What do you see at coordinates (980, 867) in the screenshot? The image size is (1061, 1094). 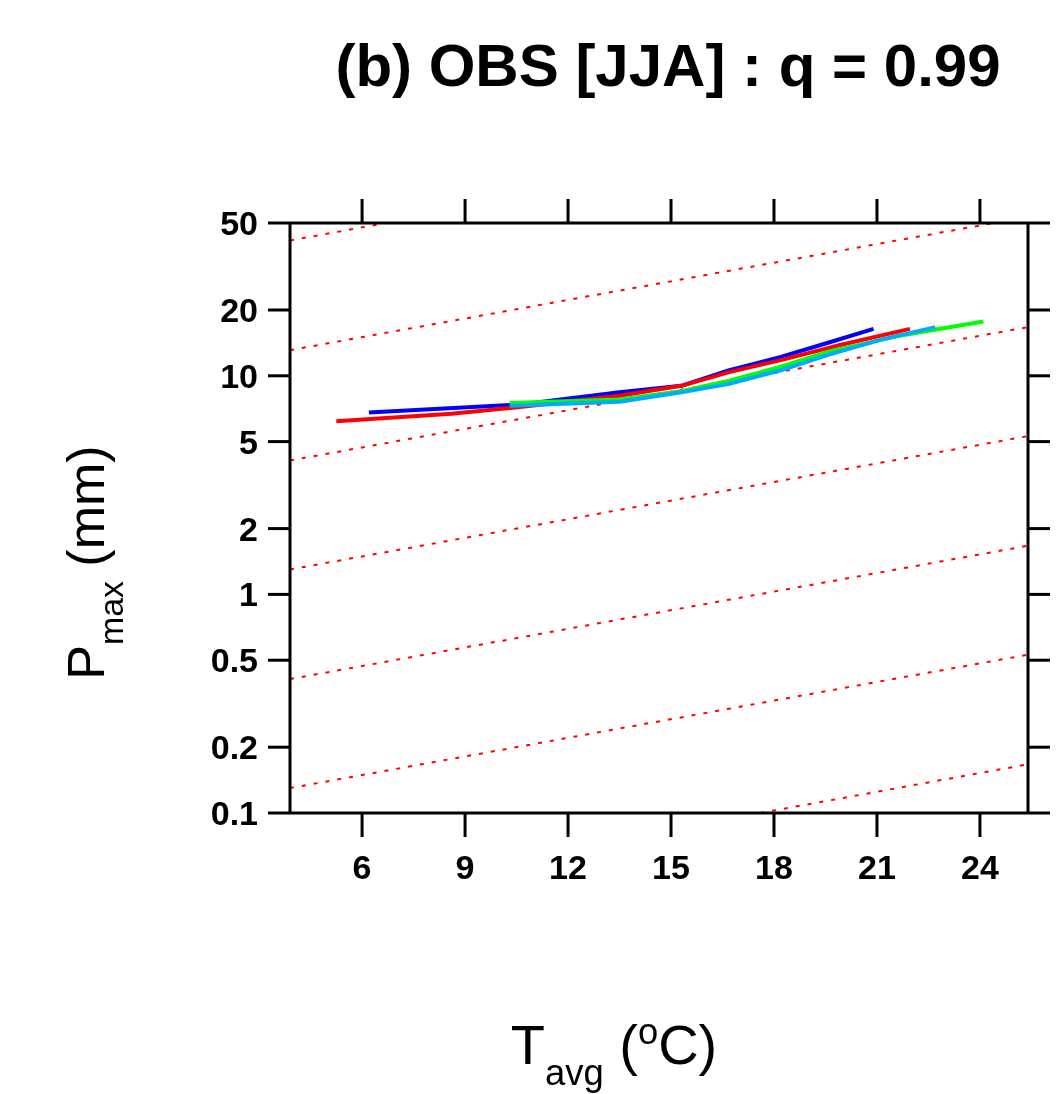 I see `x-tick-label: 24` at bounding box center [980, 867].